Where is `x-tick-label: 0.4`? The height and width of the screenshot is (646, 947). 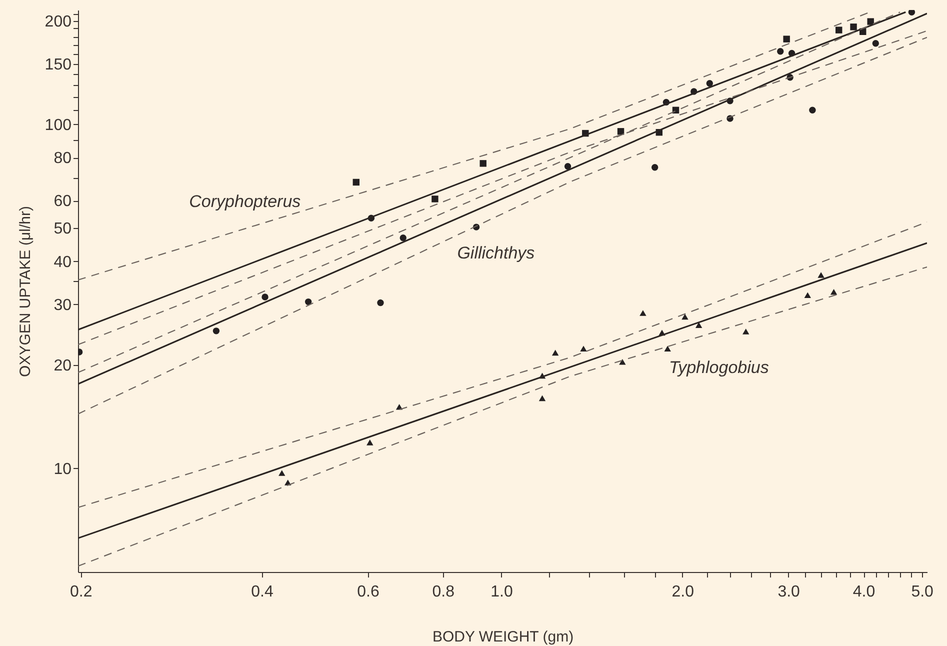
x-tick-label: 0.4 is located at coordinates (262, 592).